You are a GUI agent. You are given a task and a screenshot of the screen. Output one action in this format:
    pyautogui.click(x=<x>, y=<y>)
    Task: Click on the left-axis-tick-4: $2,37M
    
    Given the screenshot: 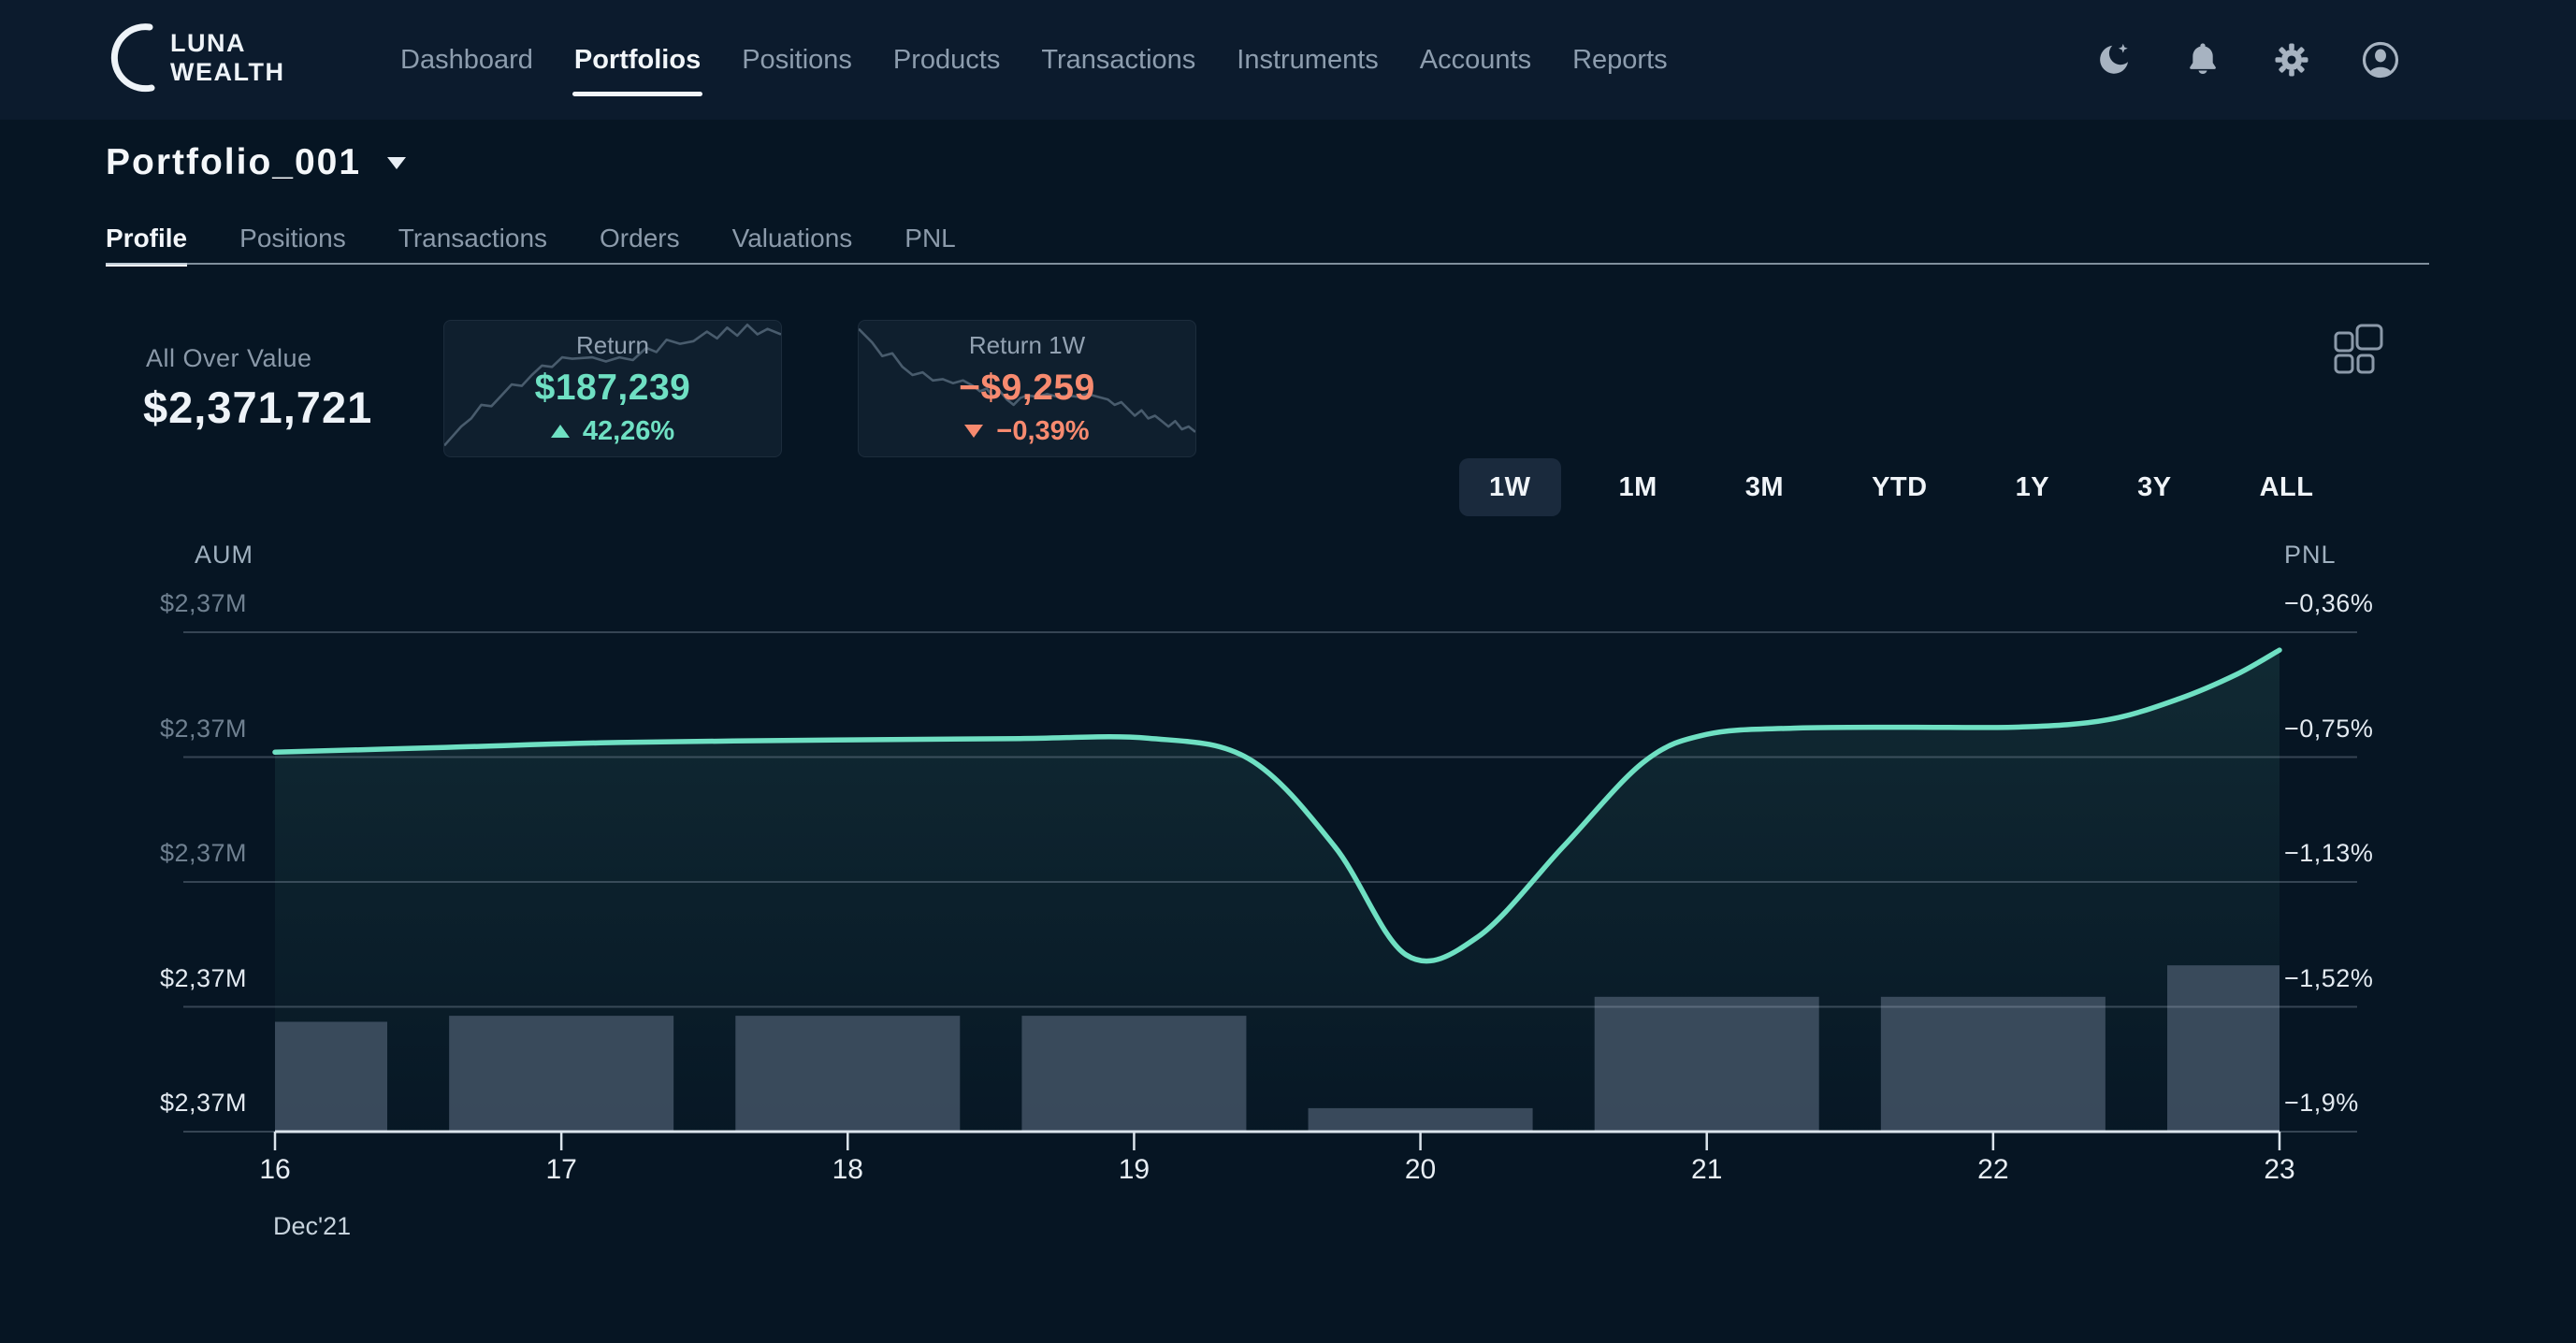 What is the action you would take?
    pyautogui.click(x=203, y=1103)
    